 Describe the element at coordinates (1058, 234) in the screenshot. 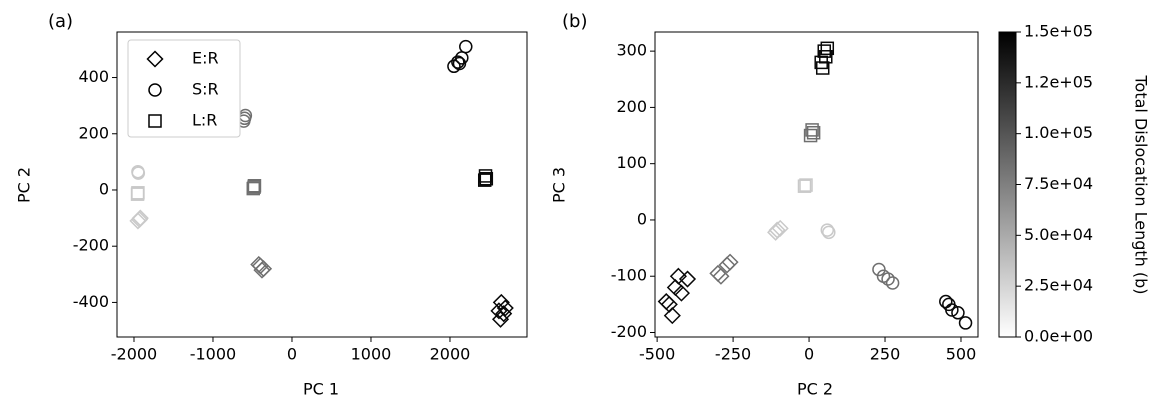

I see `colorbar-tick-label: 5.0e+04` at that location.